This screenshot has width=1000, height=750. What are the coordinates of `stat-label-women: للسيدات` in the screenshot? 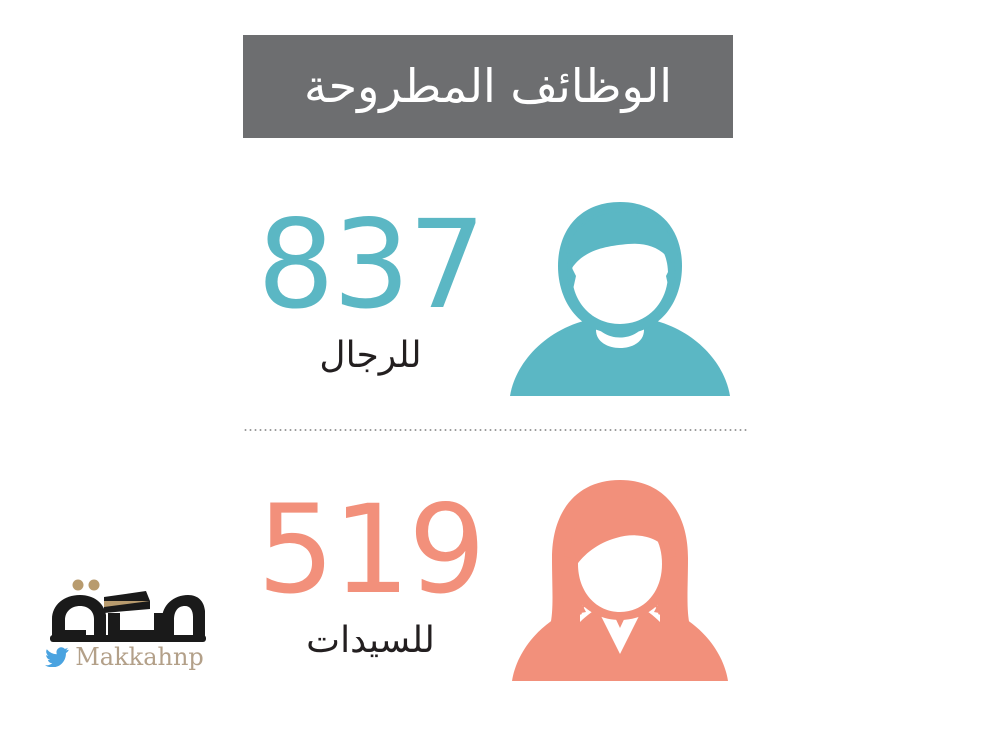 It's located at (370, 640).